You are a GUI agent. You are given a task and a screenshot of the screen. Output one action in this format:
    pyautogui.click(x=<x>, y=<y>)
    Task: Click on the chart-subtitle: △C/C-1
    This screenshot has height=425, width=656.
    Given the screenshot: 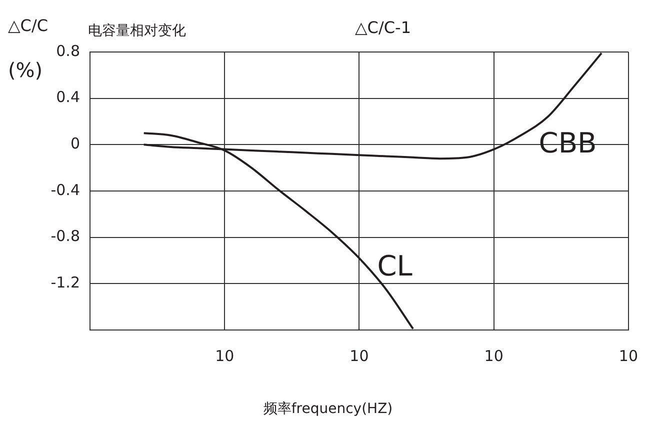 What is the action you would take?
    pyautogui.click(x=383, y=27)
    